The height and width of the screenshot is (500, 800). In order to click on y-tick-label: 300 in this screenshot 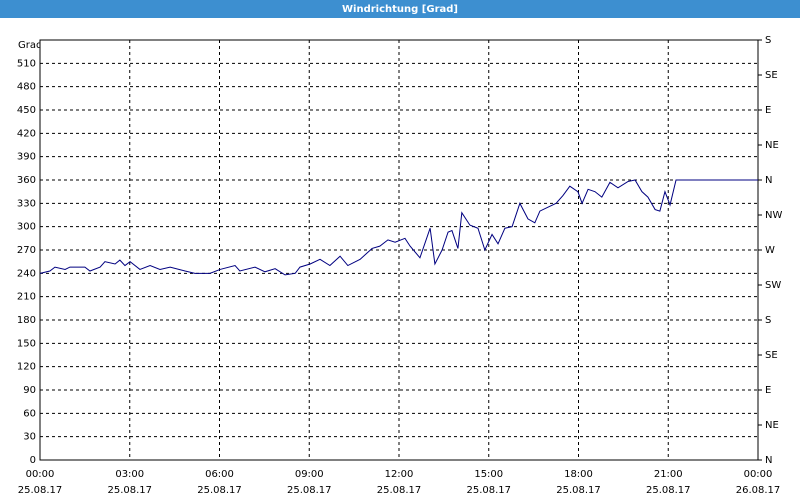, I will do `click(26, 227)`.